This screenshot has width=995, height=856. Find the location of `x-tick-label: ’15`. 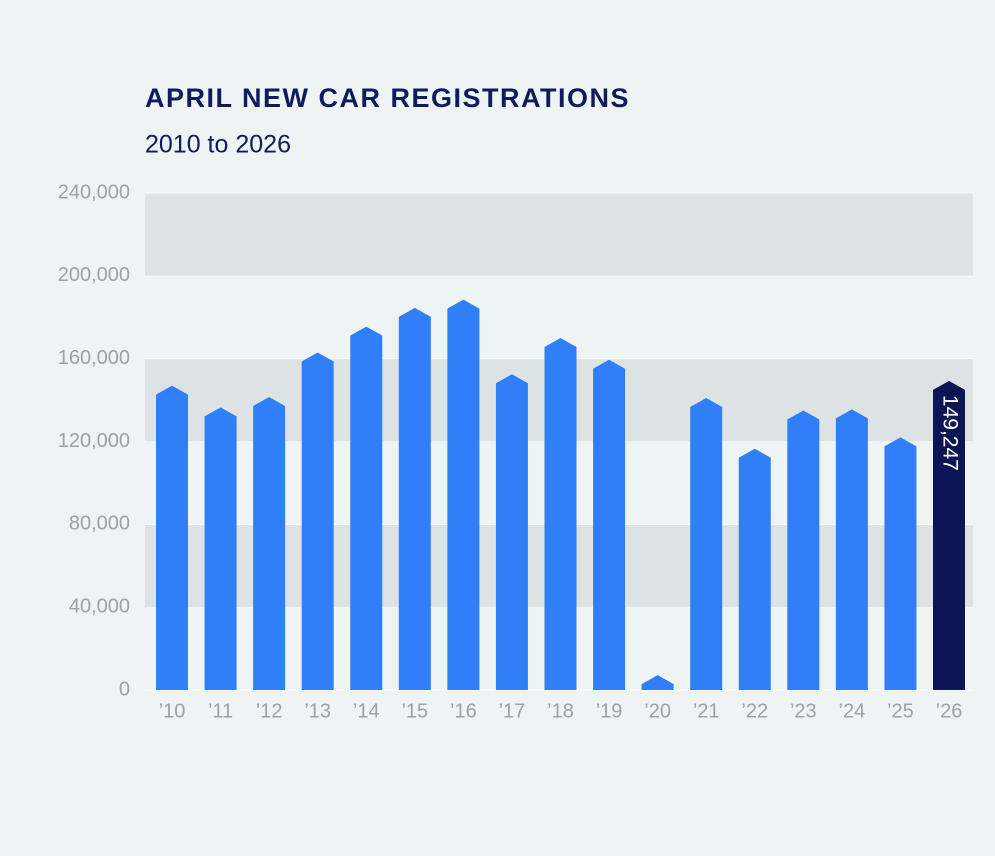

x-tick-label: ’15 is located at coordinates (414, 711).